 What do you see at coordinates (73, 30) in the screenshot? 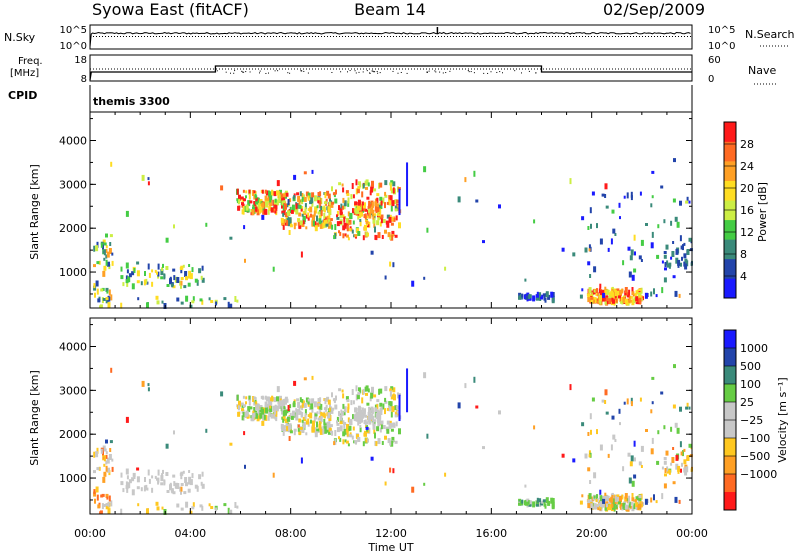
I see `nsky-tick-top: 10^5` at bounding box center [73, 30].